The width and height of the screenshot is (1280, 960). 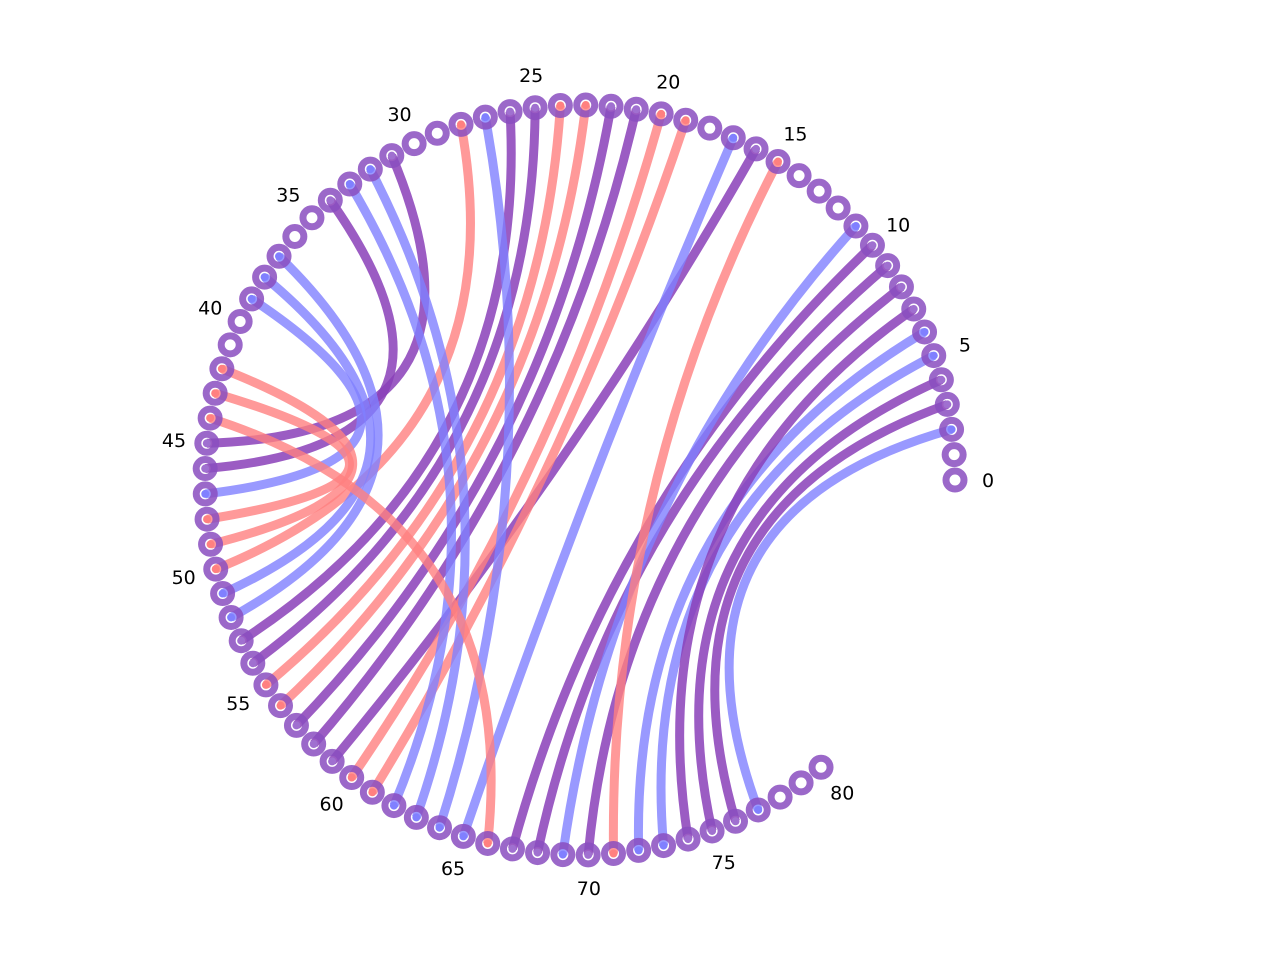 What do you see at coordinates (965, 346) in the screenshot?
I see `node-label: 5` at bounding box center [965, 346].